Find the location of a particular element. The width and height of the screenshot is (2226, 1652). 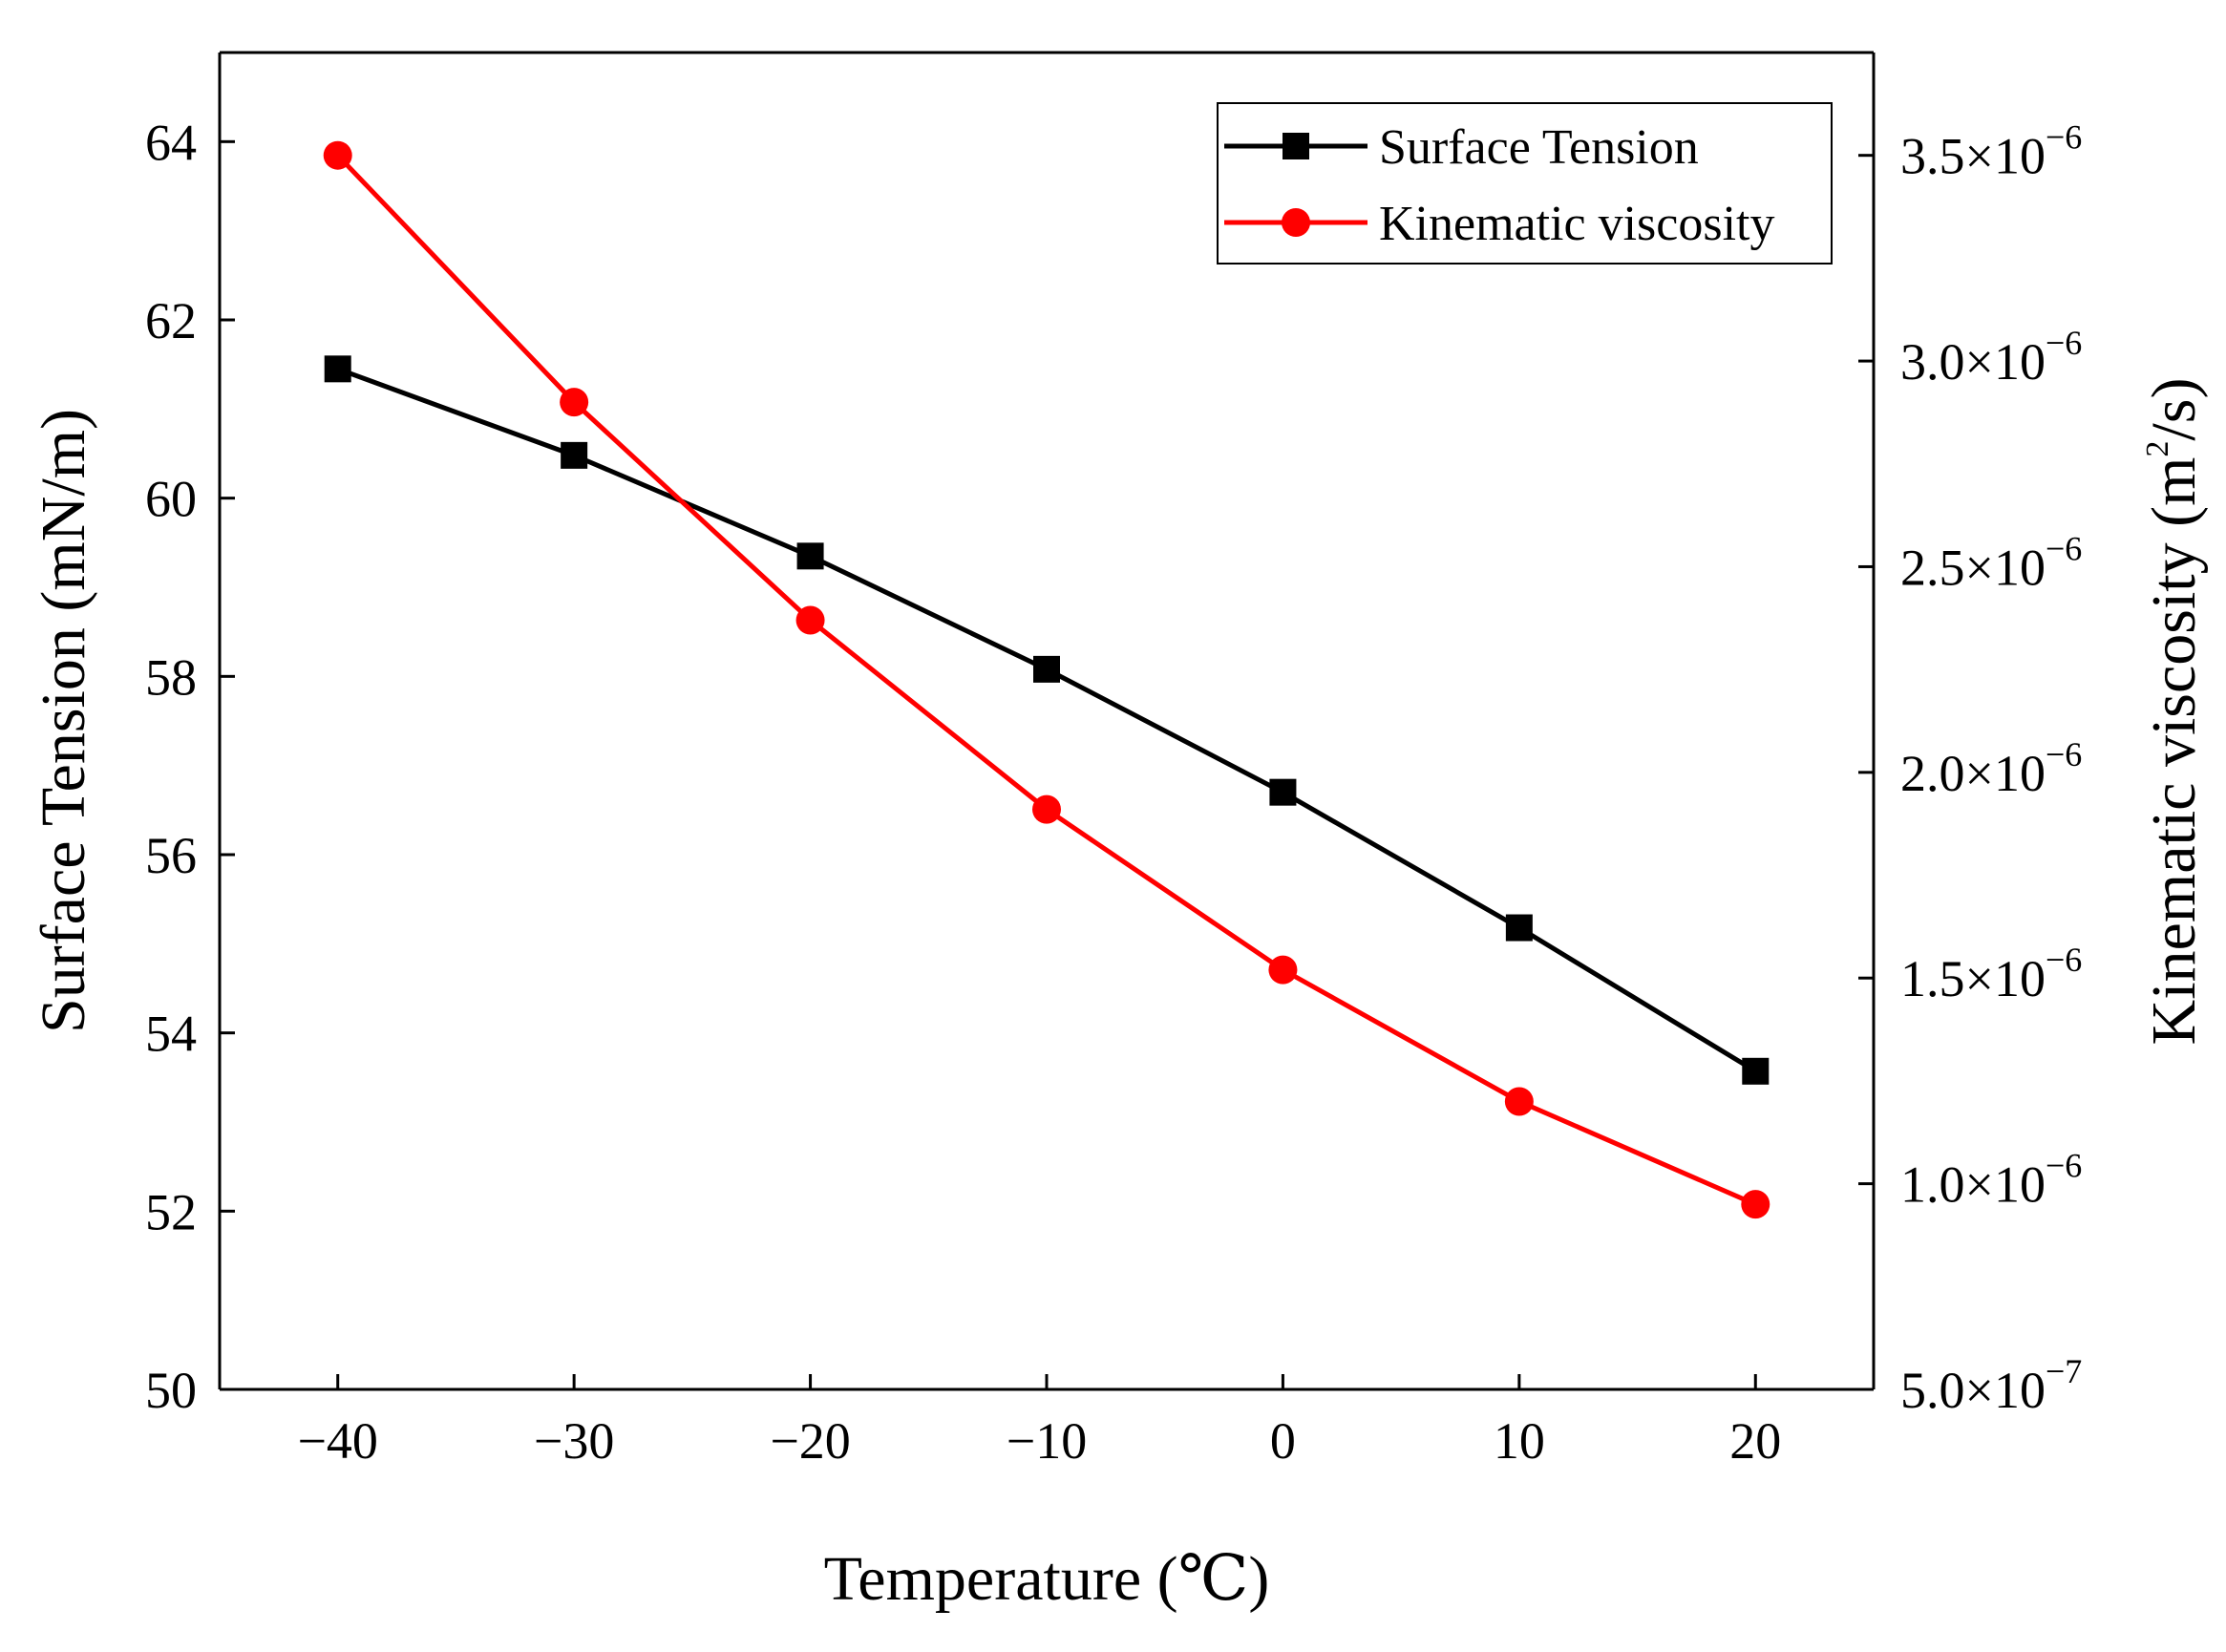

x-tick-label: −10 is located at coordinates (1047, 1441).